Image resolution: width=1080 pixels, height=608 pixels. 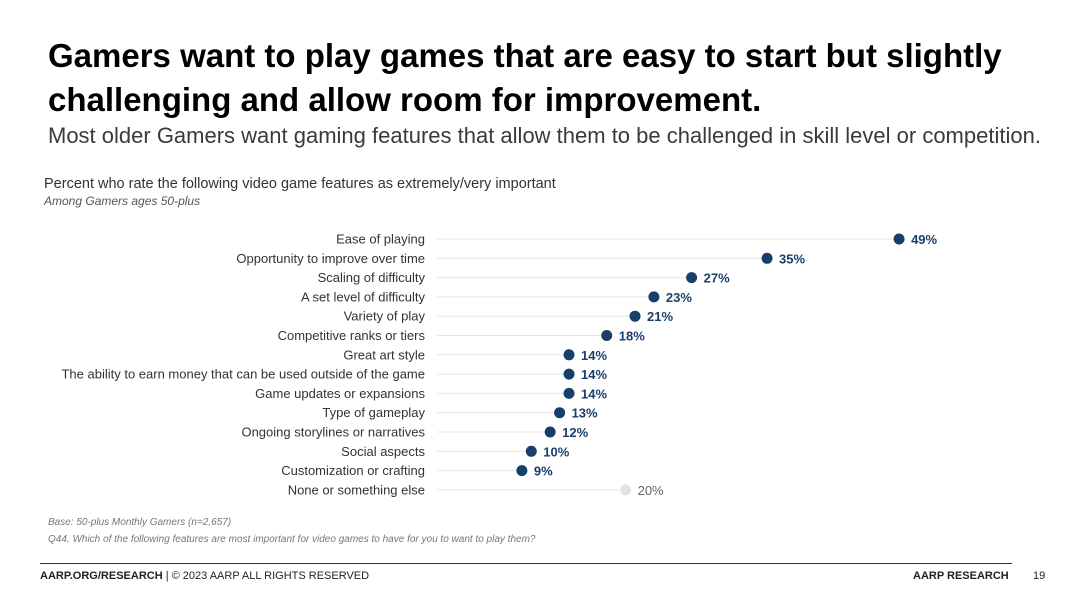 What do you see at coordinates (101, 576) in the screenshot?
I see `footer-source-link: AARP.ORG/RESEARCH` at bounding box center [101, 576].